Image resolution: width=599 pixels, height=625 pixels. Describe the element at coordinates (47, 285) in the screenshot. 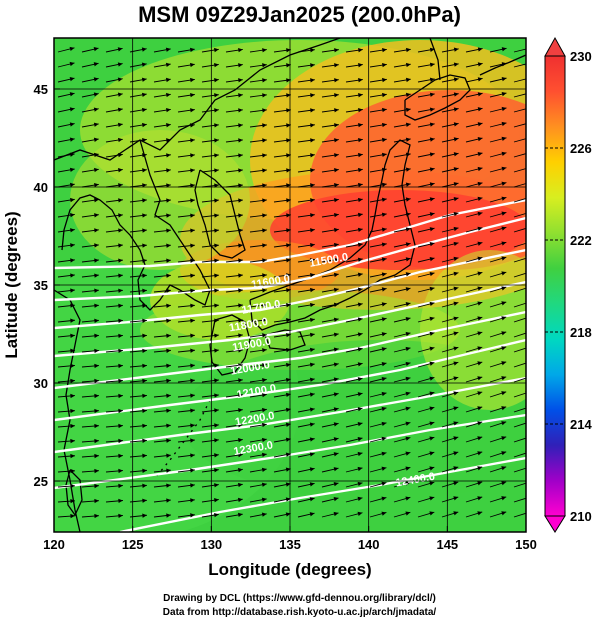

I see `y-axis: 25 30 35 40 45` at that location.